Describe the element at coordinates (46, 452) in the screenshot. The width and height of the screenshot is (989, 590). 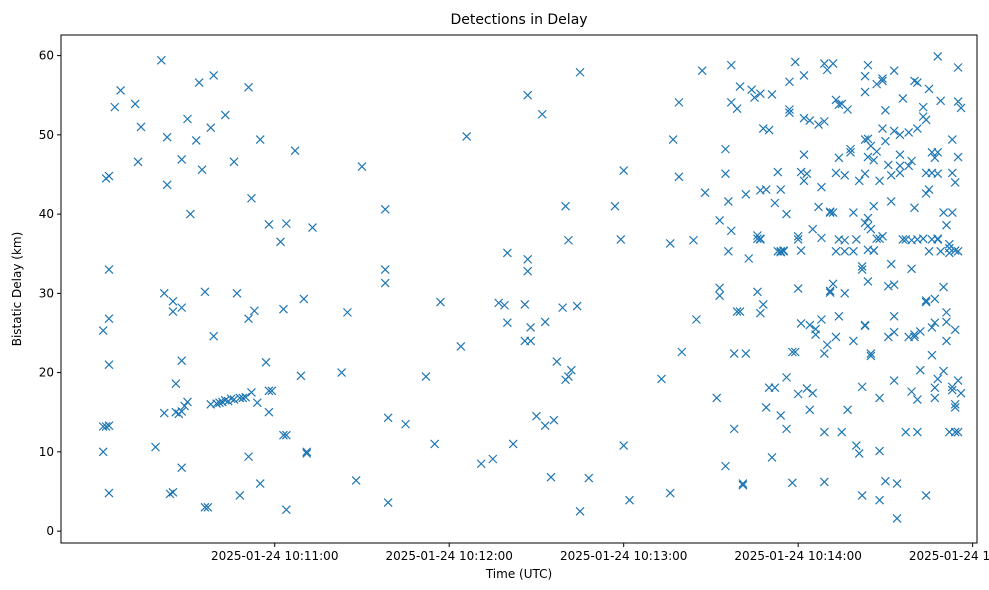
I see `y-tick-label: 10` at that location.